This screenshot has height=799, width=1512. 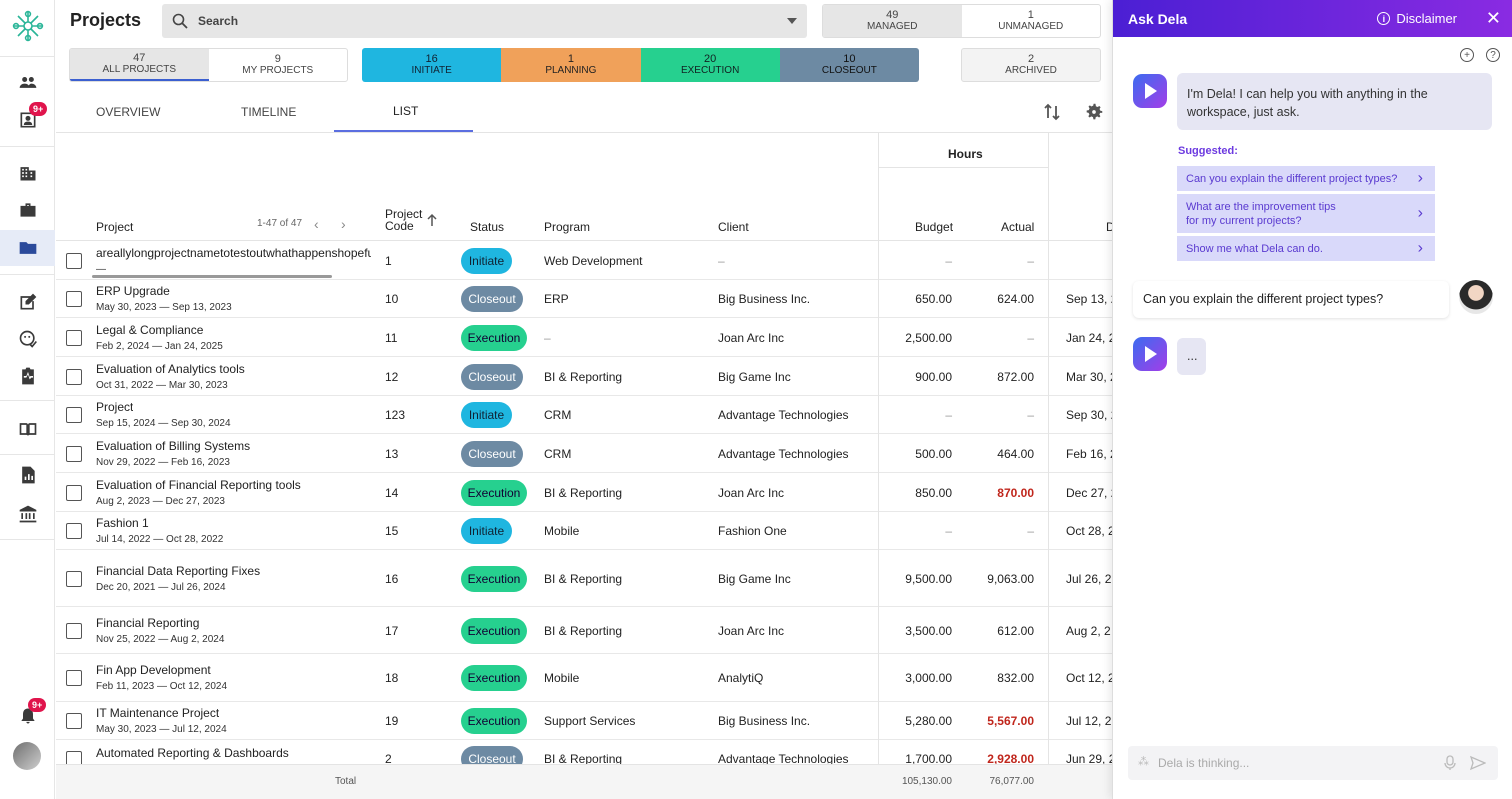 I want to click on rail-approvals, so click(x=27, y=339).